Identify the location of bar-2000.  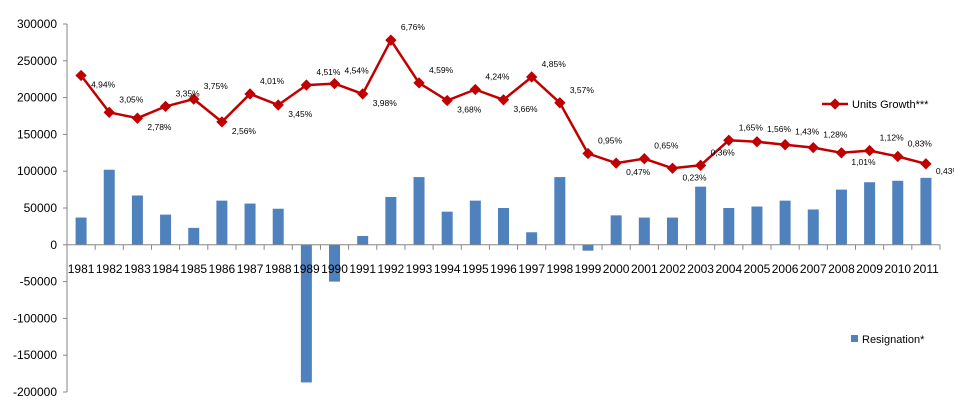
(616, 230).